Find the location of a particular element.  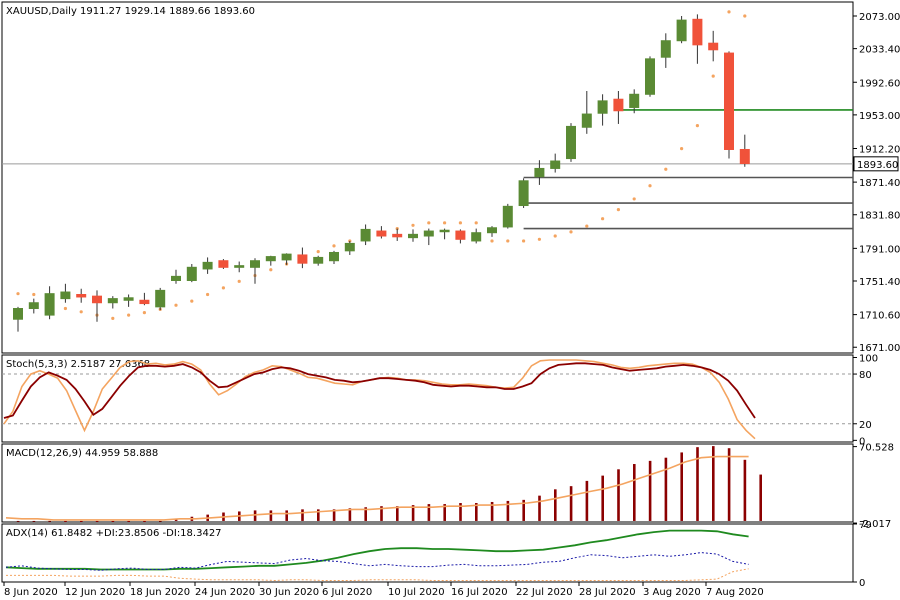

current-price-label: 1893.60 is located at coordinates (877, 165).